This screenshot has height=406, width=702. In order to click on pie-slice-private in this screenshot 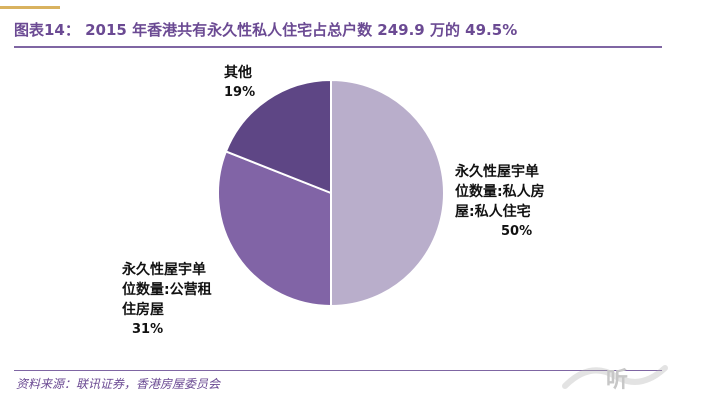, I will do `click(387, 193)`.